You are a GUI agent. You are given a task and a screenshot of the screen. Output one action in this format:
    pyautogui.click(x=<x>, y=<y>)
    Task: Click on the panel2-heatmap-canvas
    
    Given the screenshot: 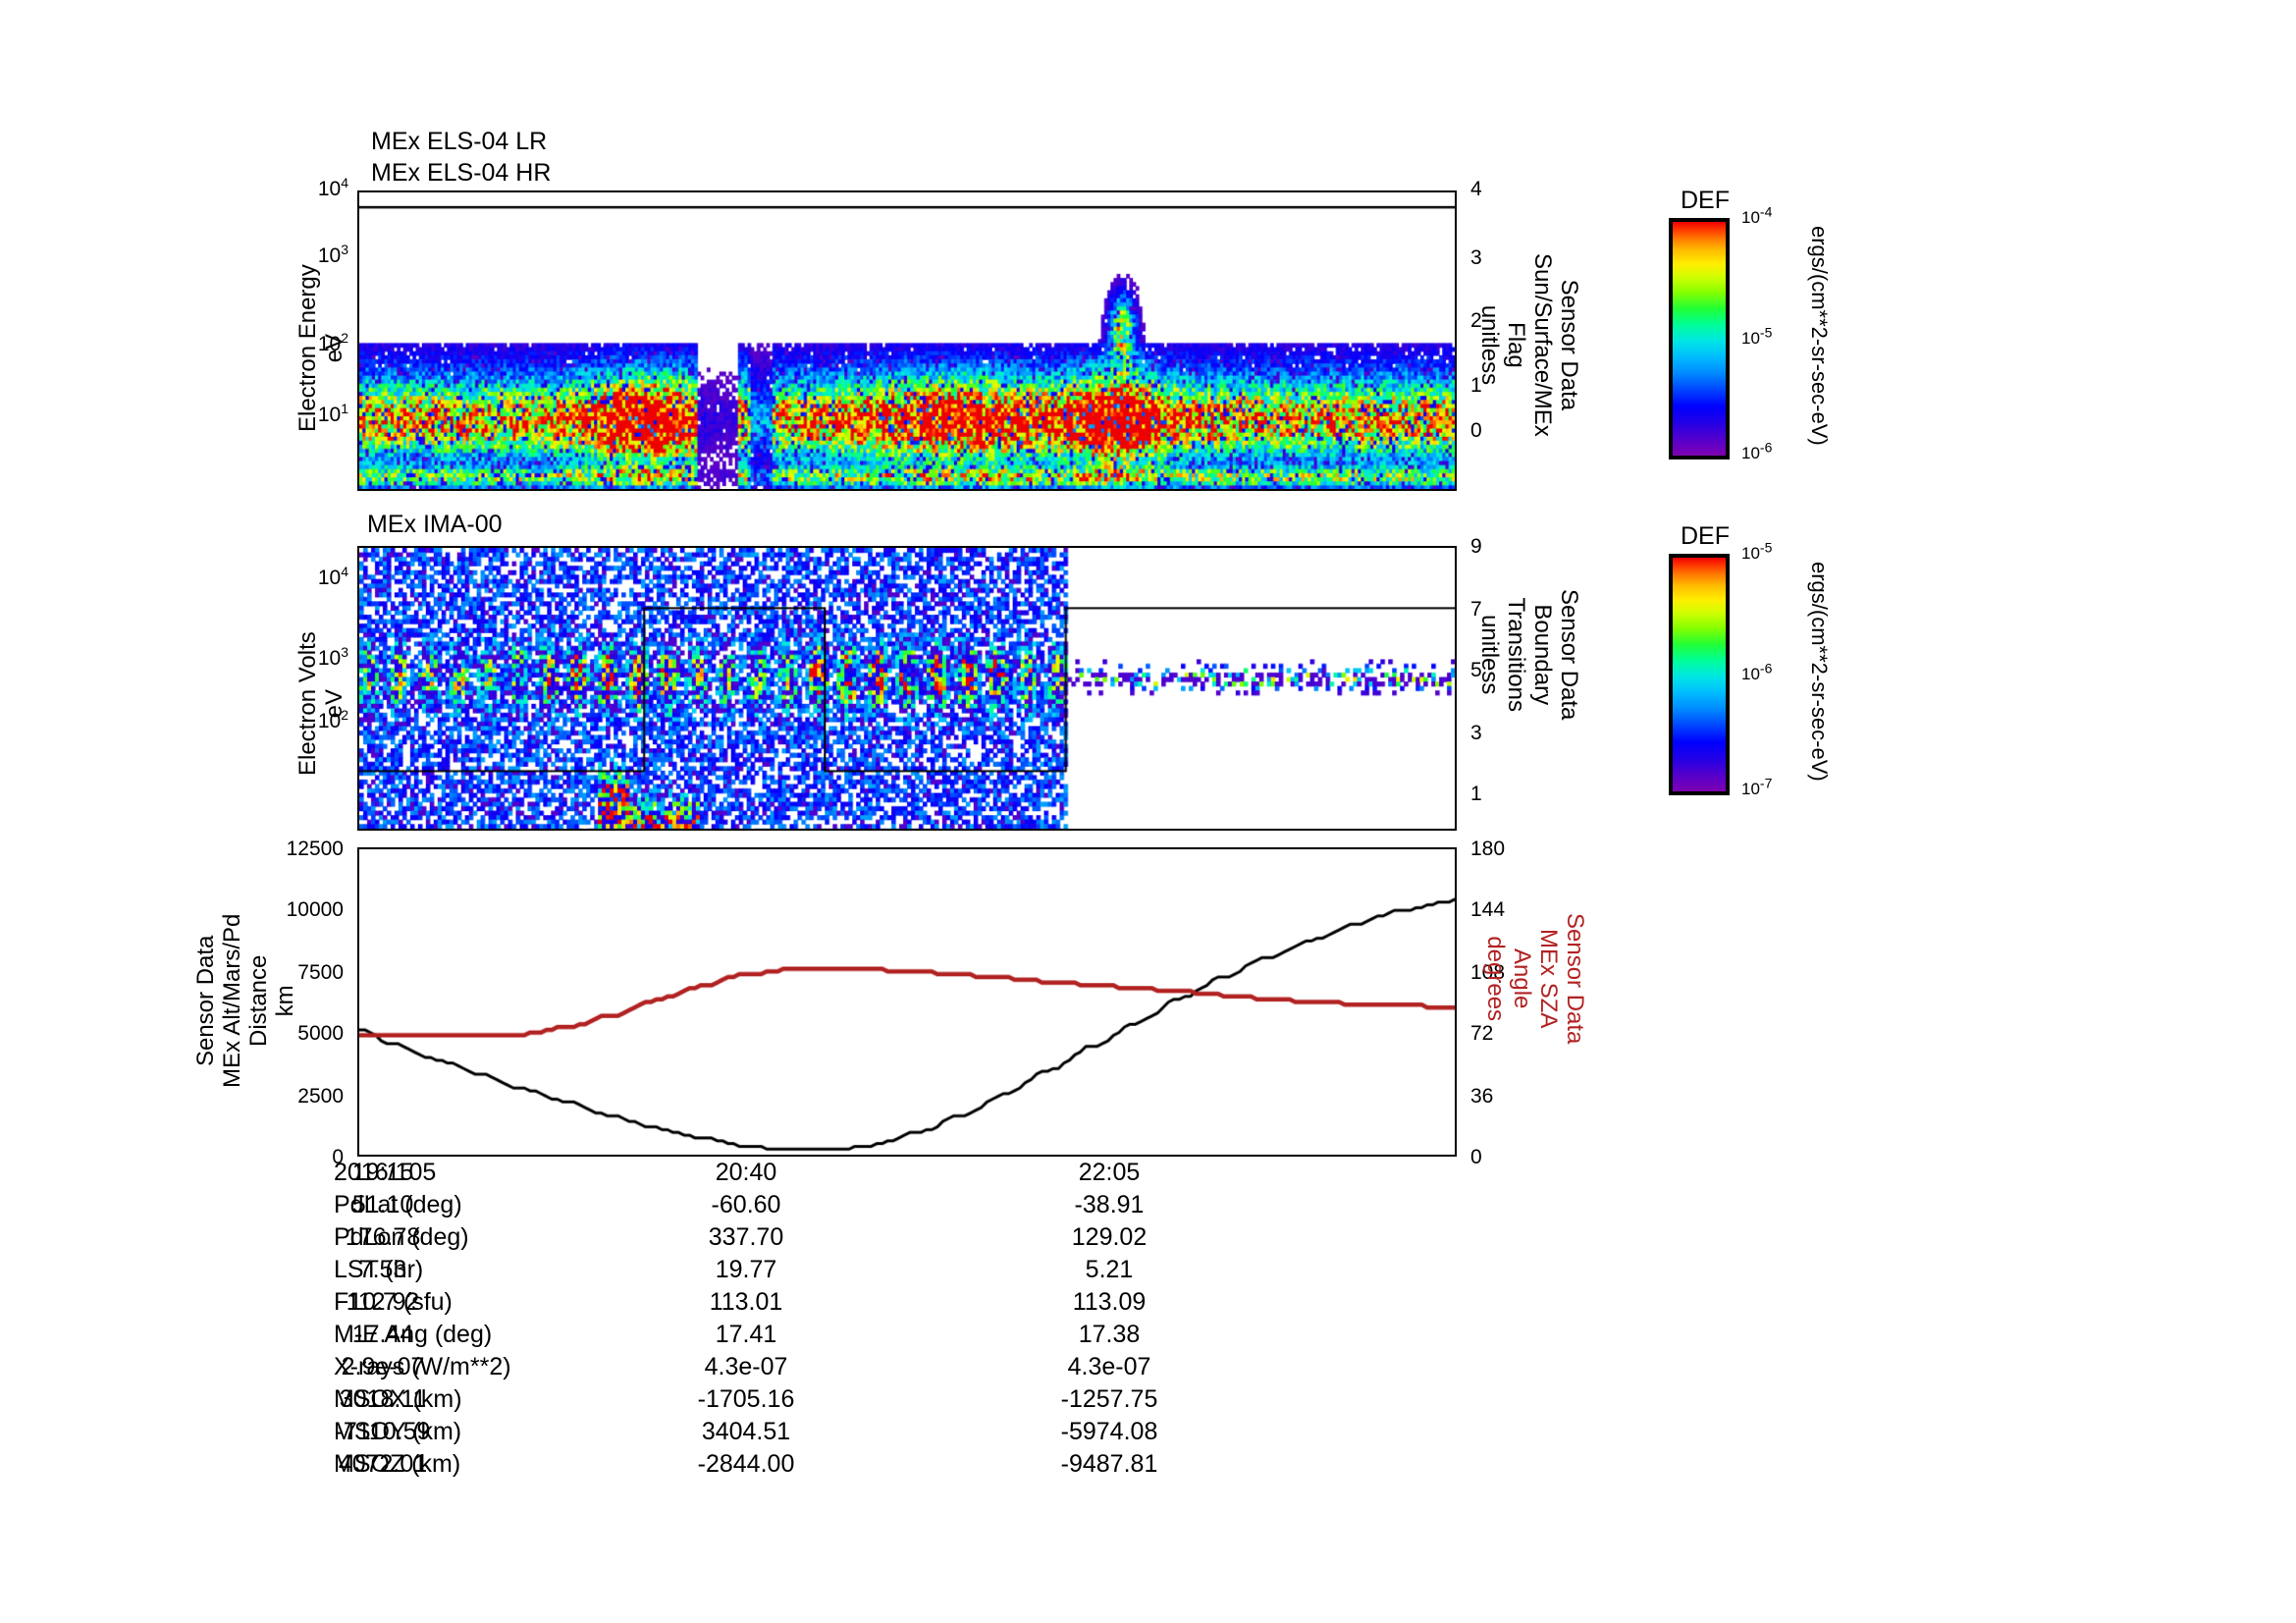 What is the action you would take?
    pyautogui.click(x=907, y=688)
    